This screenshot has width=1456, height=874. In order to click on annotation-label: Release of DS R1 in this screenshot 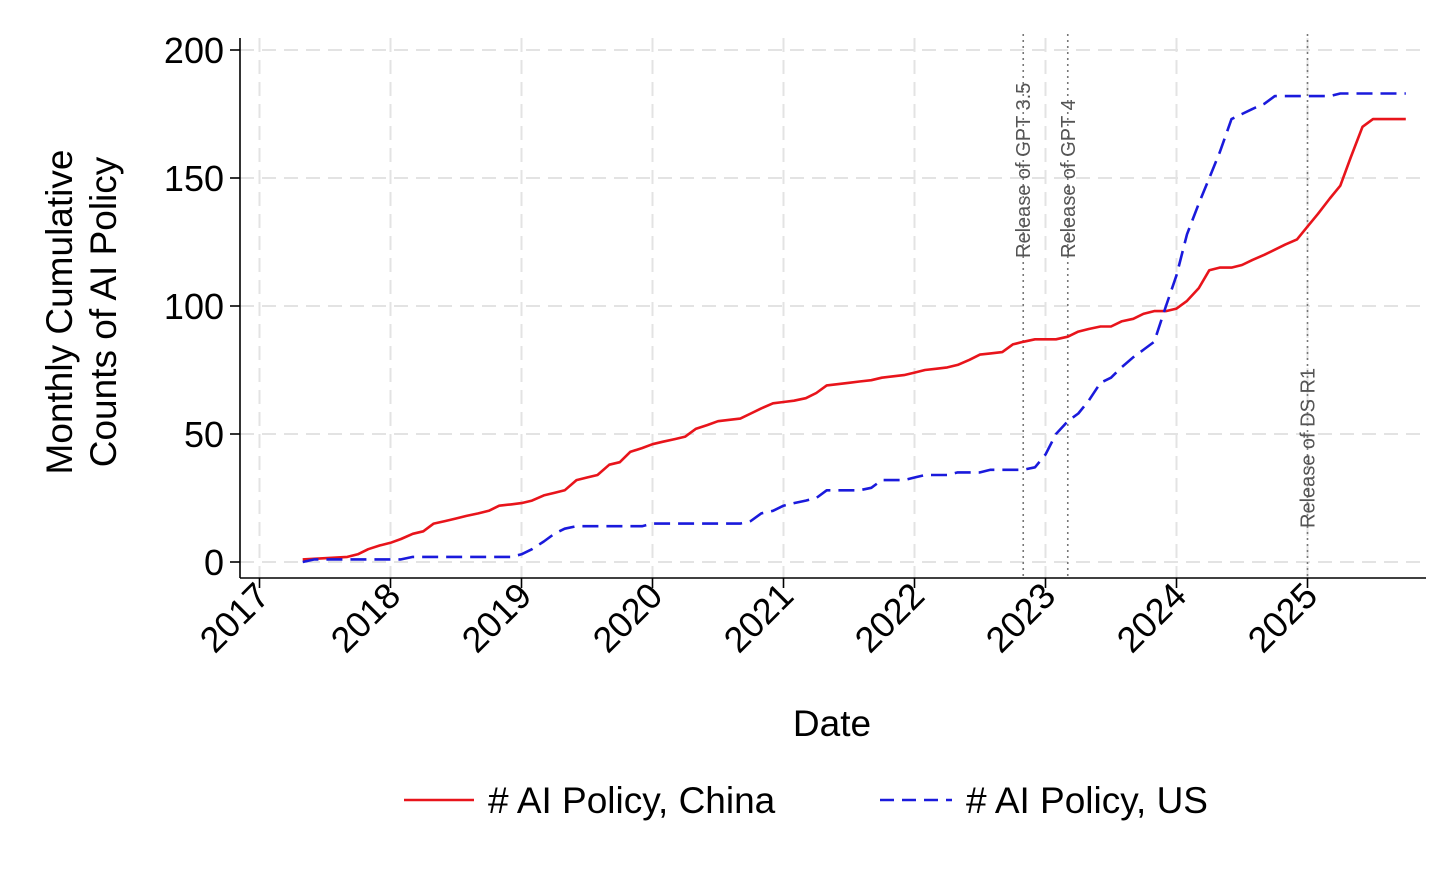, I will do `click(1309, 448)`.